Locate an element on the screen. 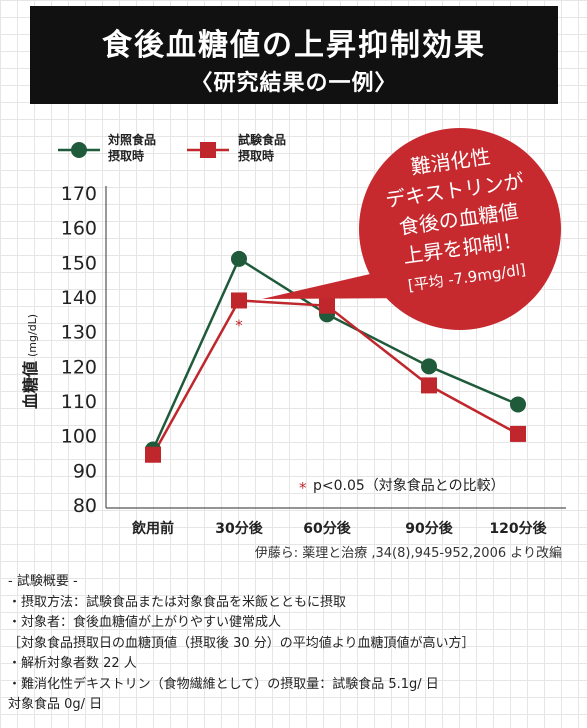  y-tick-label: 160 is located at coordinates (79, 229).